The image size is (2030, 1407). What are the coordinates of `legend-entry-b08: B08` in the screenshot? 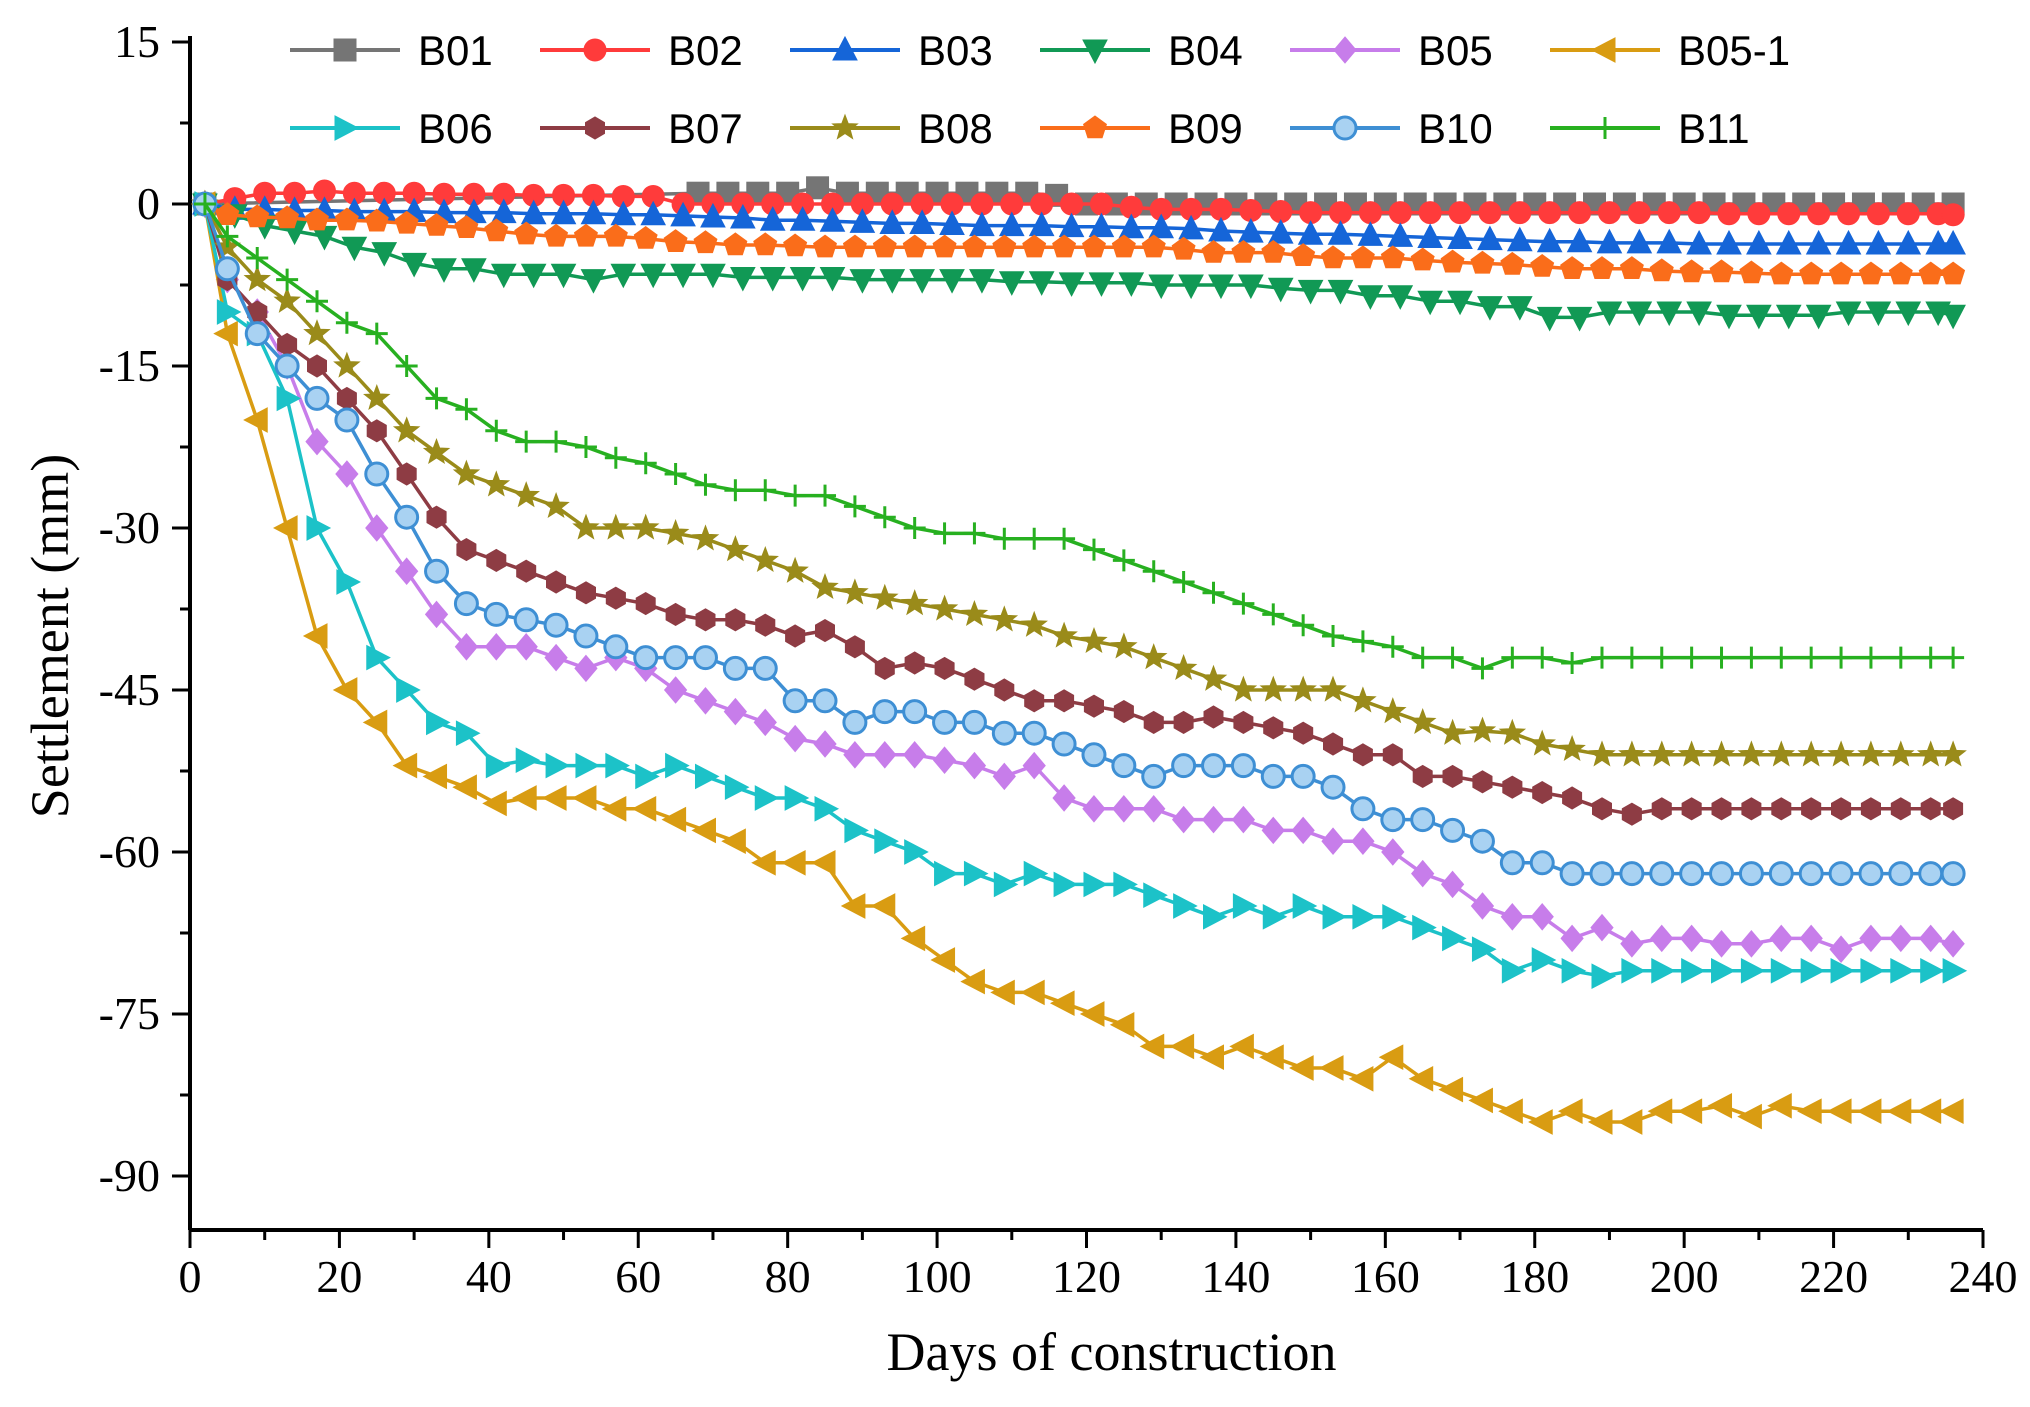 It's located at (891, 128).